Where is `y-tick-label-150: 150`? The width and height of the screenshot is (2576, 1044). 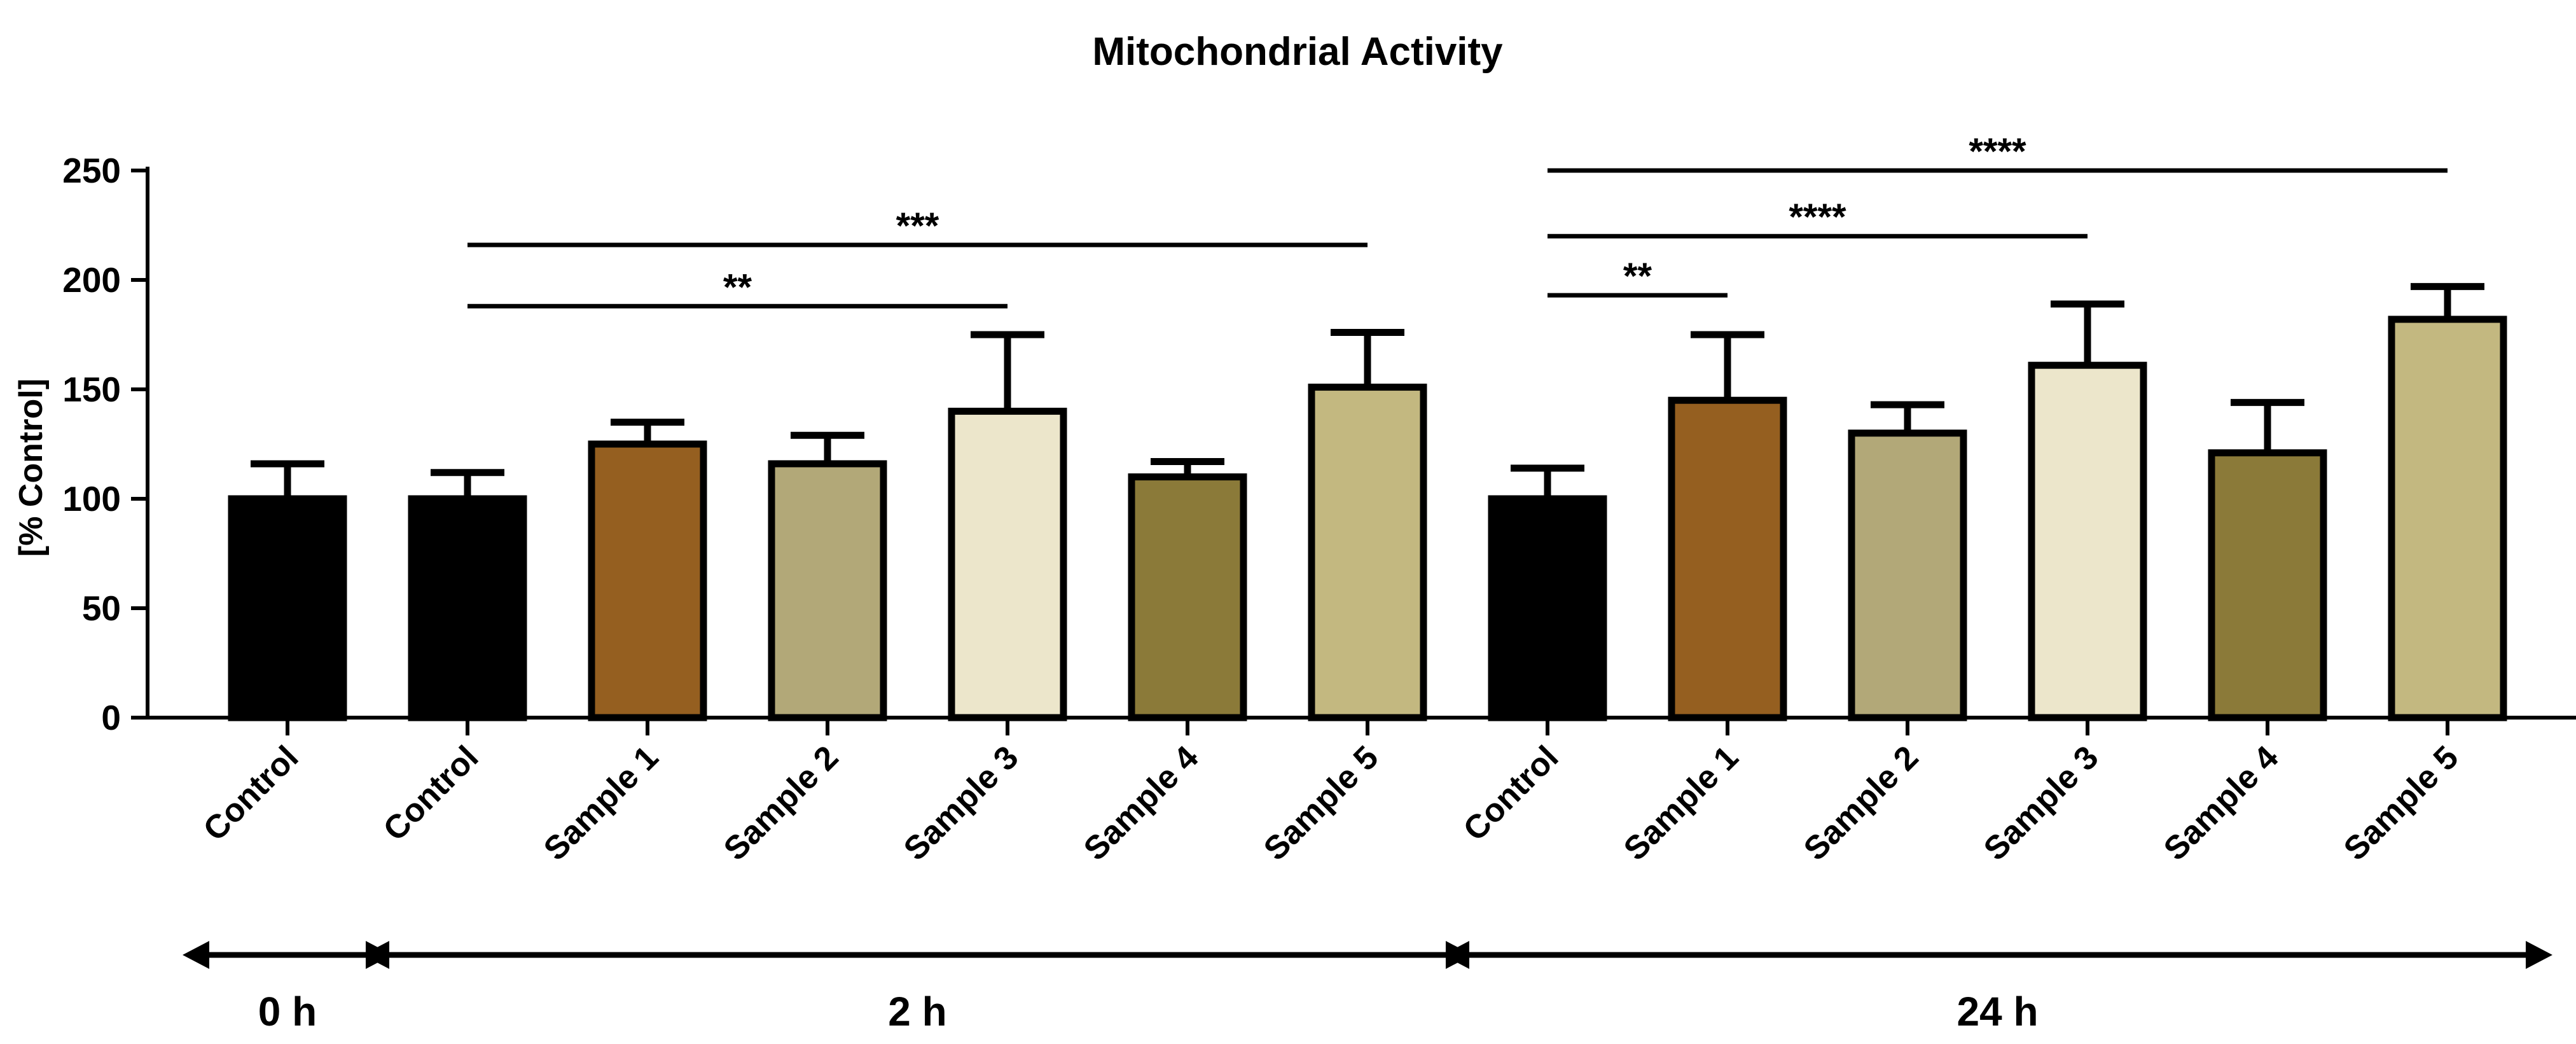 y-tick-label-150: 150 is located at coordinates (91, 389).